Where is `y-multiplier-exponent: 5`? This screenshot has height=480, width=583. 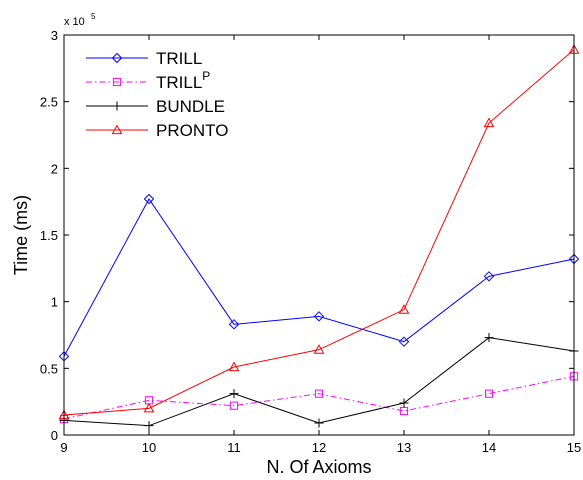
y-multiplier-exponent: 5 is located at coordinates (93, 16).